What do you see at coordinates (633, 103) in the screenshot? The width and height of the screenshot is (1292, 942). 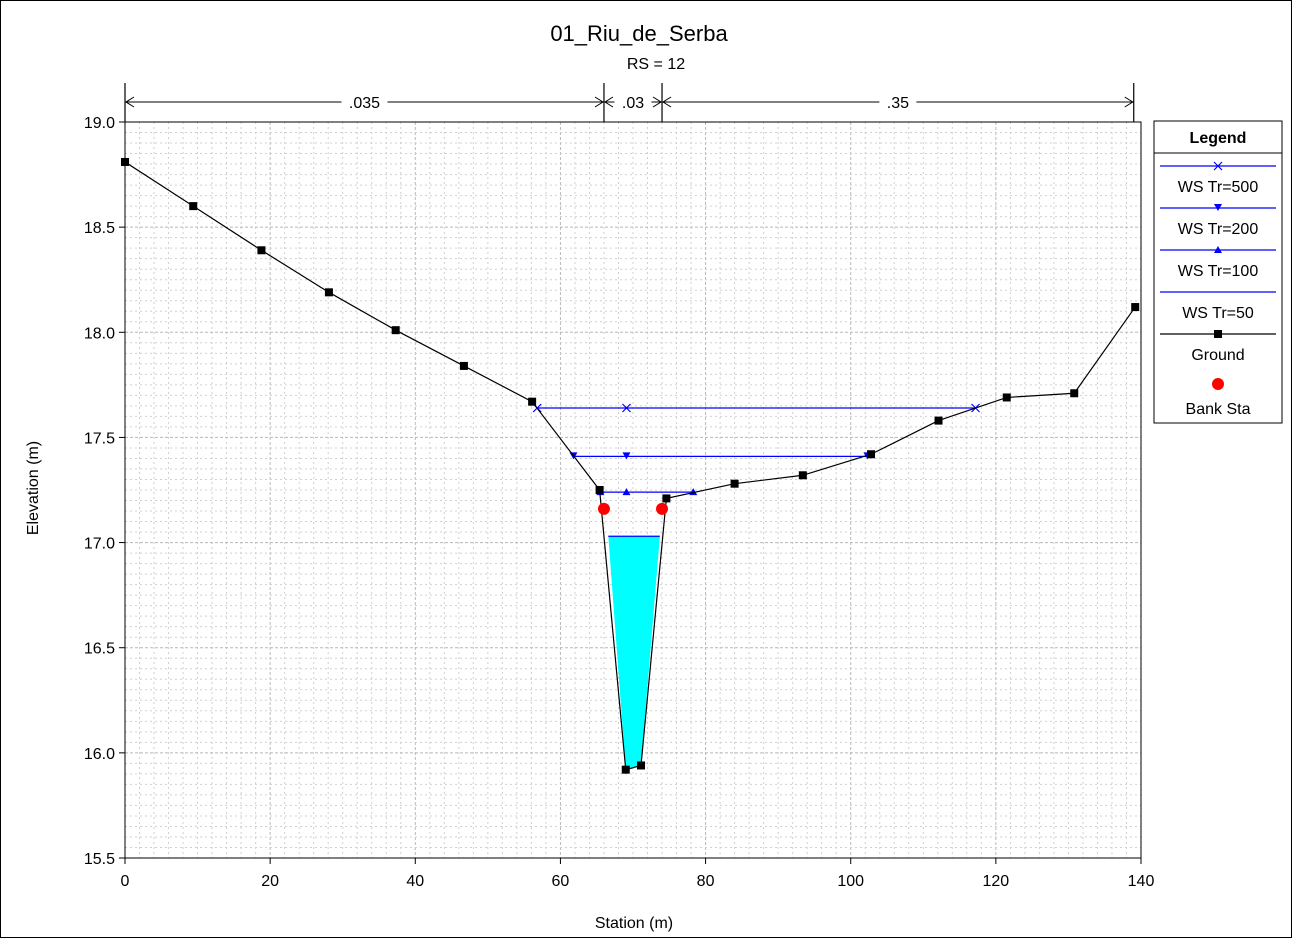 I see `manning-n-label: .03` at bounding box center [633, 103].